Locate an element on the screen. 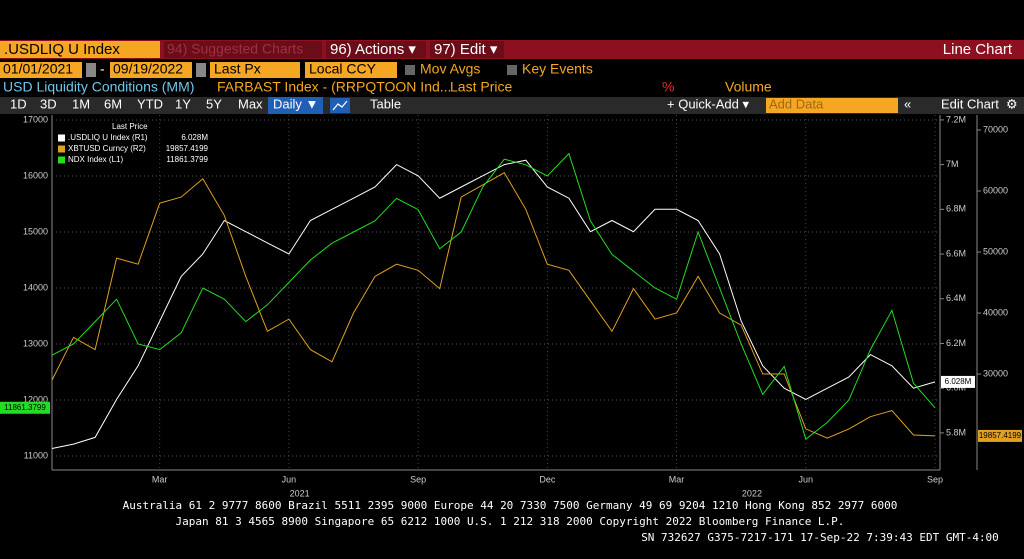 This screenshot has height=559, width=1024. y2-tick-label: 7M is located at coordinates (952, 164).